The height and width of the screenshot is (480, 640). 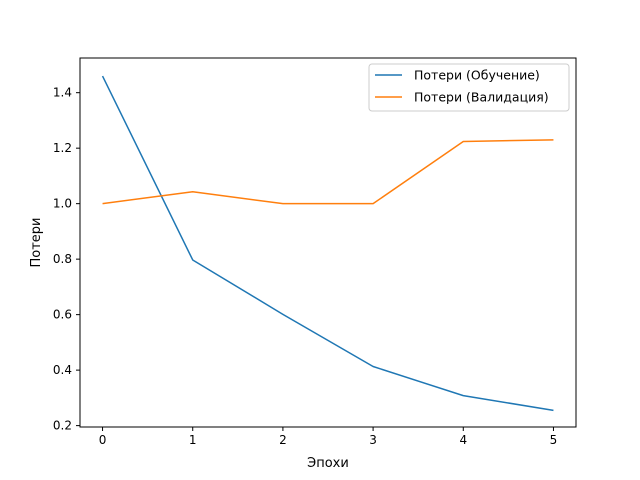 What do you see at coordinates (463, 440) in the screenshot?
I see `x-tick-label: 4` at bounding box center [463, 440].